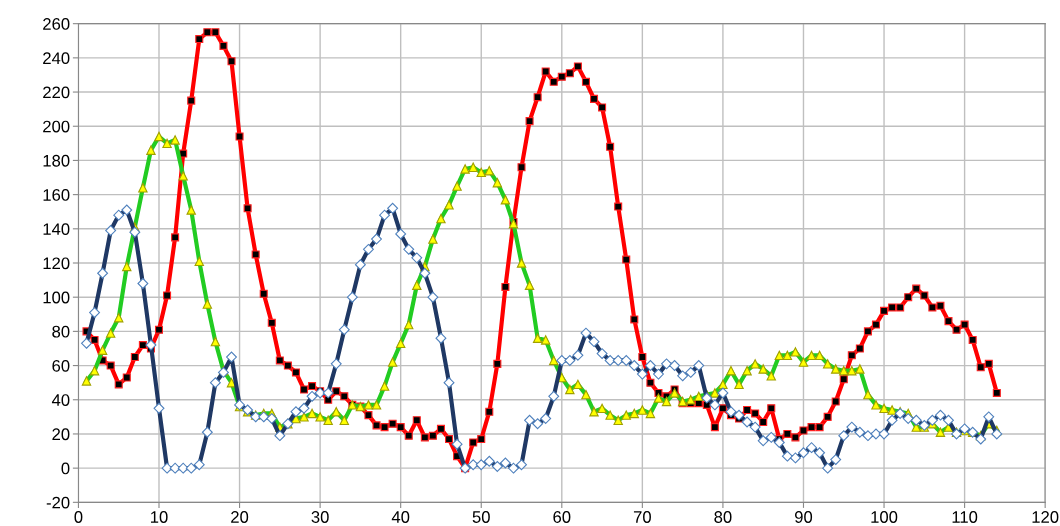  What do you see at coordinates (58, 502) in the screenshot?
I see `y-tick-label: -20` at bounding box center [58, 502].